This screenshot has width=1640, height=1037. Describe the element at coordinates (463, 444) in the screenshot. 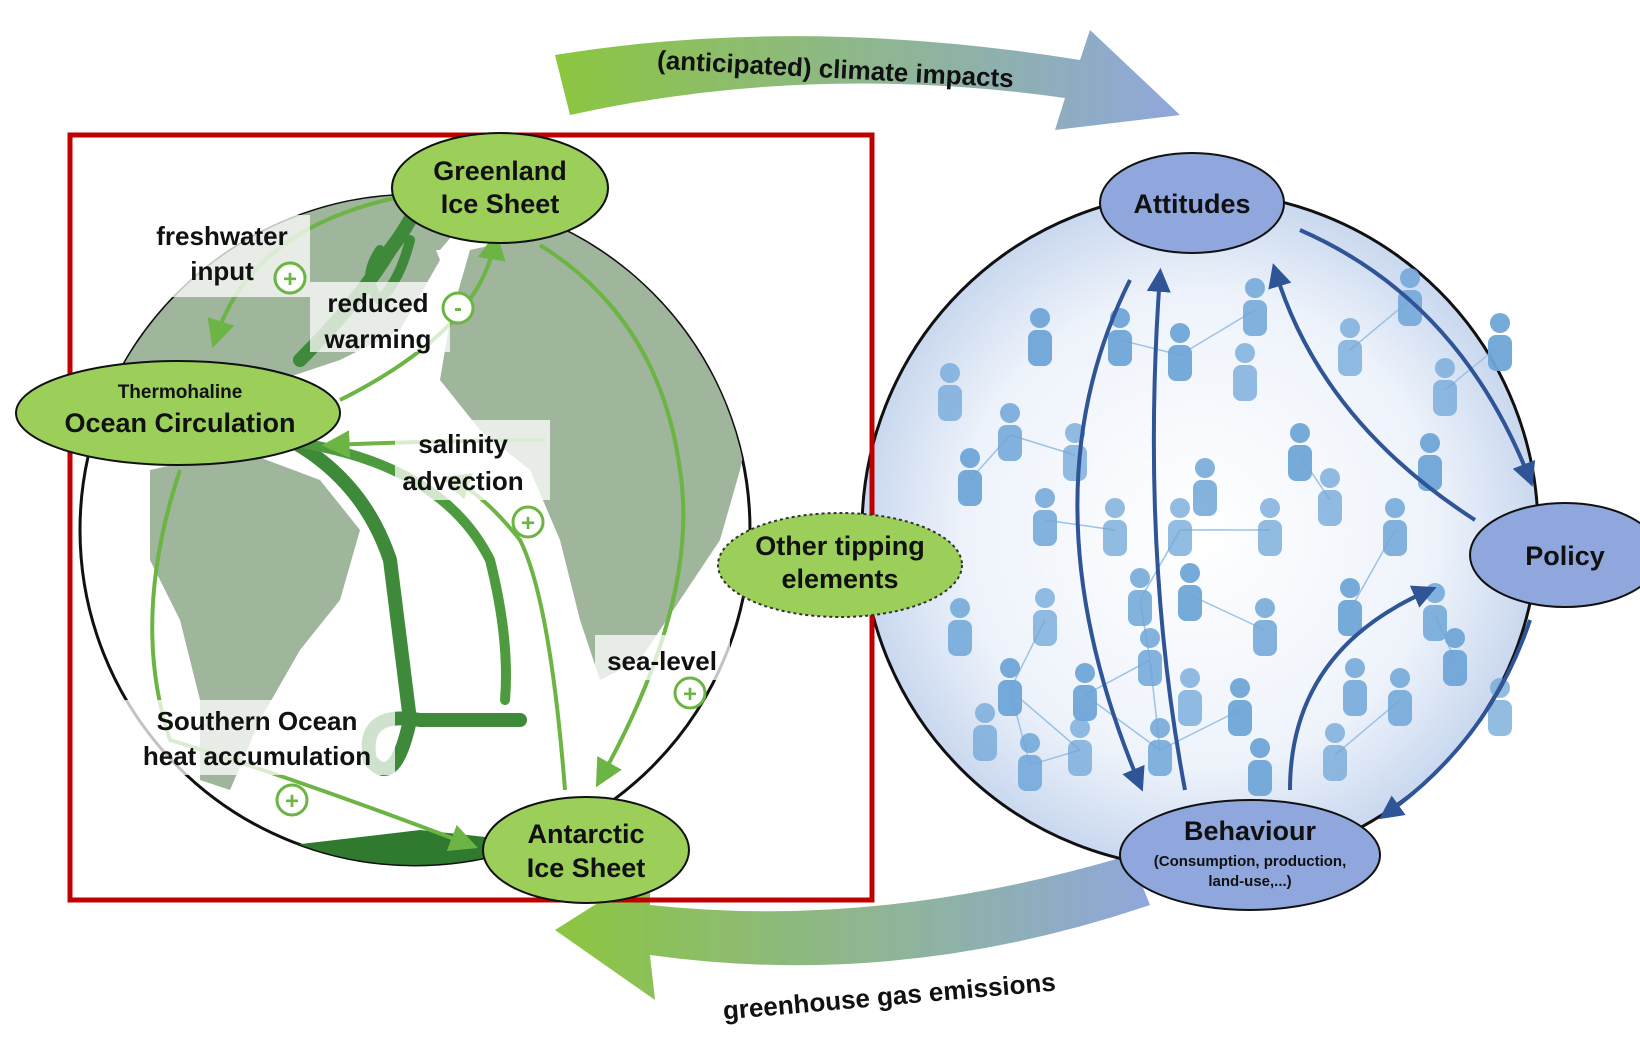

I see `salinity-label-1: salinity` at that location.